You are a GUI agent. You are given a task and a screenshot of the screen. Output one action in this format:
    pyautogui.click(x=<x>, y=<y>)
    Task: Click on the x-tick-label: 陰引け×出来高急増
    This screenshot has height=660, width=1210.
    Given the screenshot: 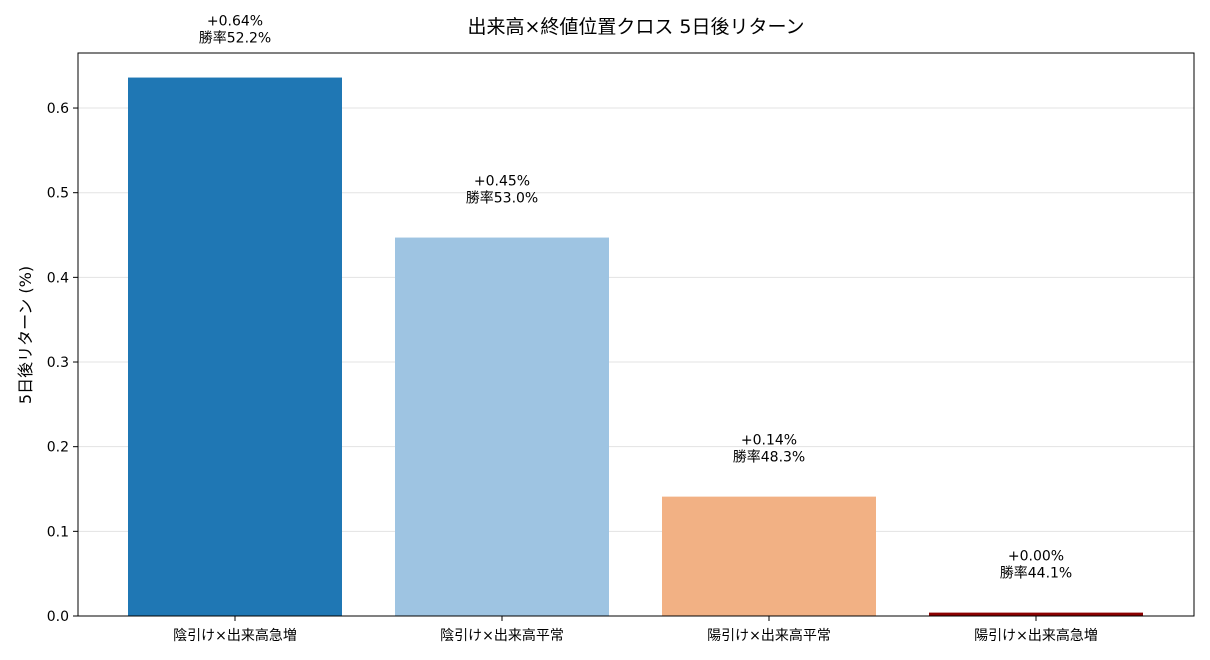 What is the action you would take?
    pyautogui.click(x=235, y=635)
    